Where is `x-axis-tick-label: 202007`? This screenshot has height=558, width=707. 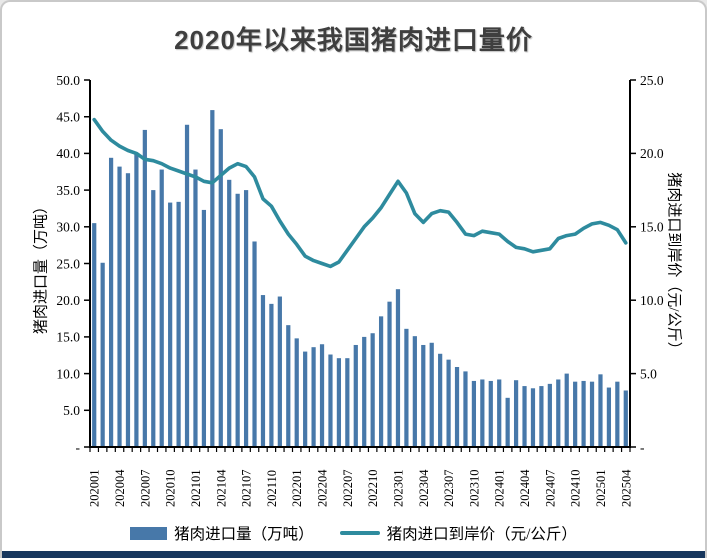 x-axis-tick-label: 202007 is located at coordinates (145, 489).